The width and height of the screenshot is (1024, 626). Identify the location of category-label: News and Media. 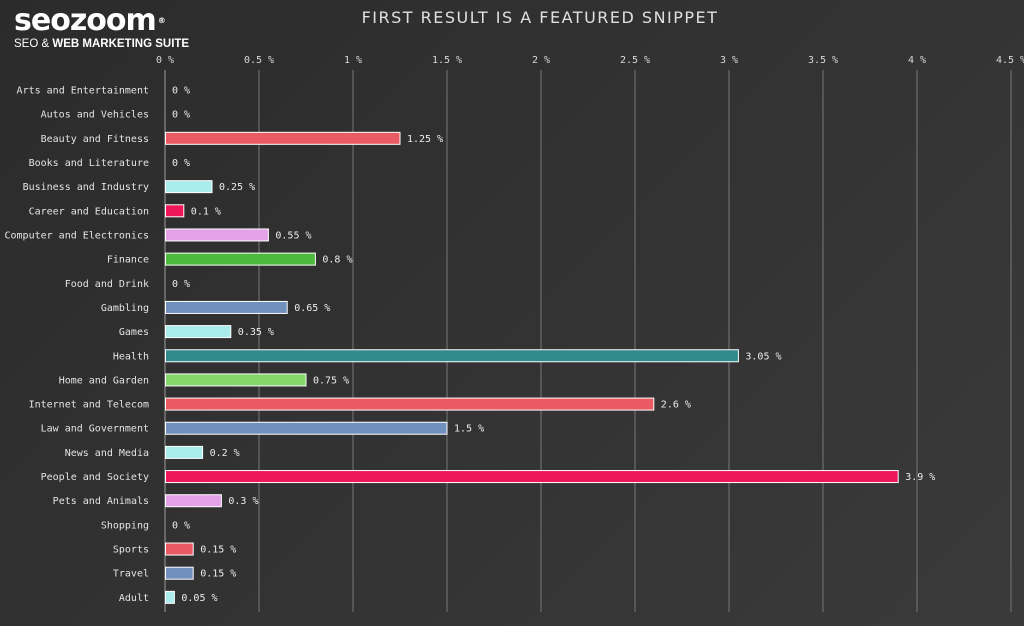
(107, 453).